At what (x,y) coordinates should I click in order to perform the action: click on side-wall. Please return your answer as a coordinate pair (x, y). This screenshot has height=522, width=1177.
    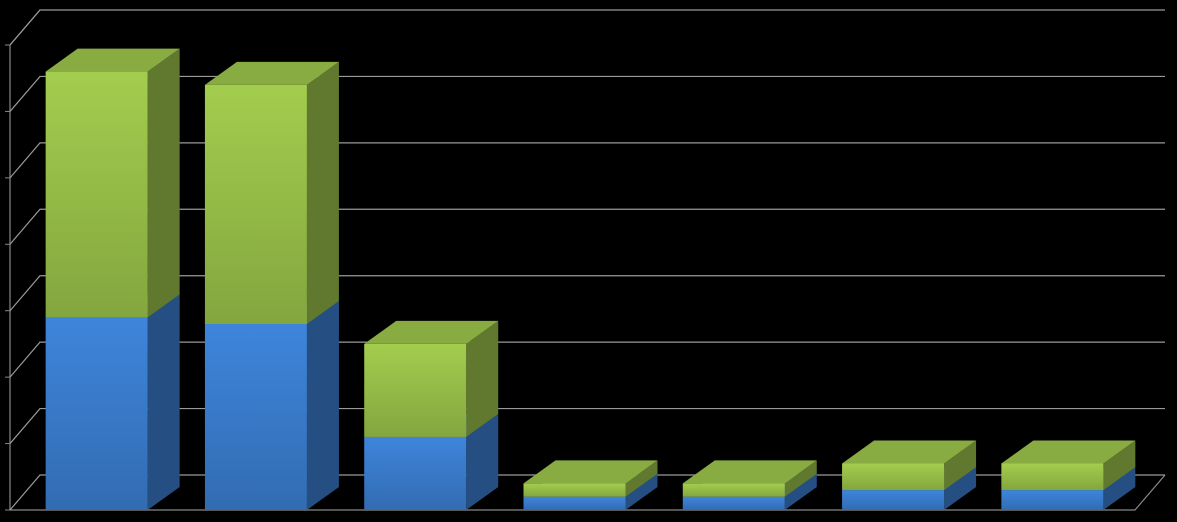
    Looking at the image, I should click on (25, 259).